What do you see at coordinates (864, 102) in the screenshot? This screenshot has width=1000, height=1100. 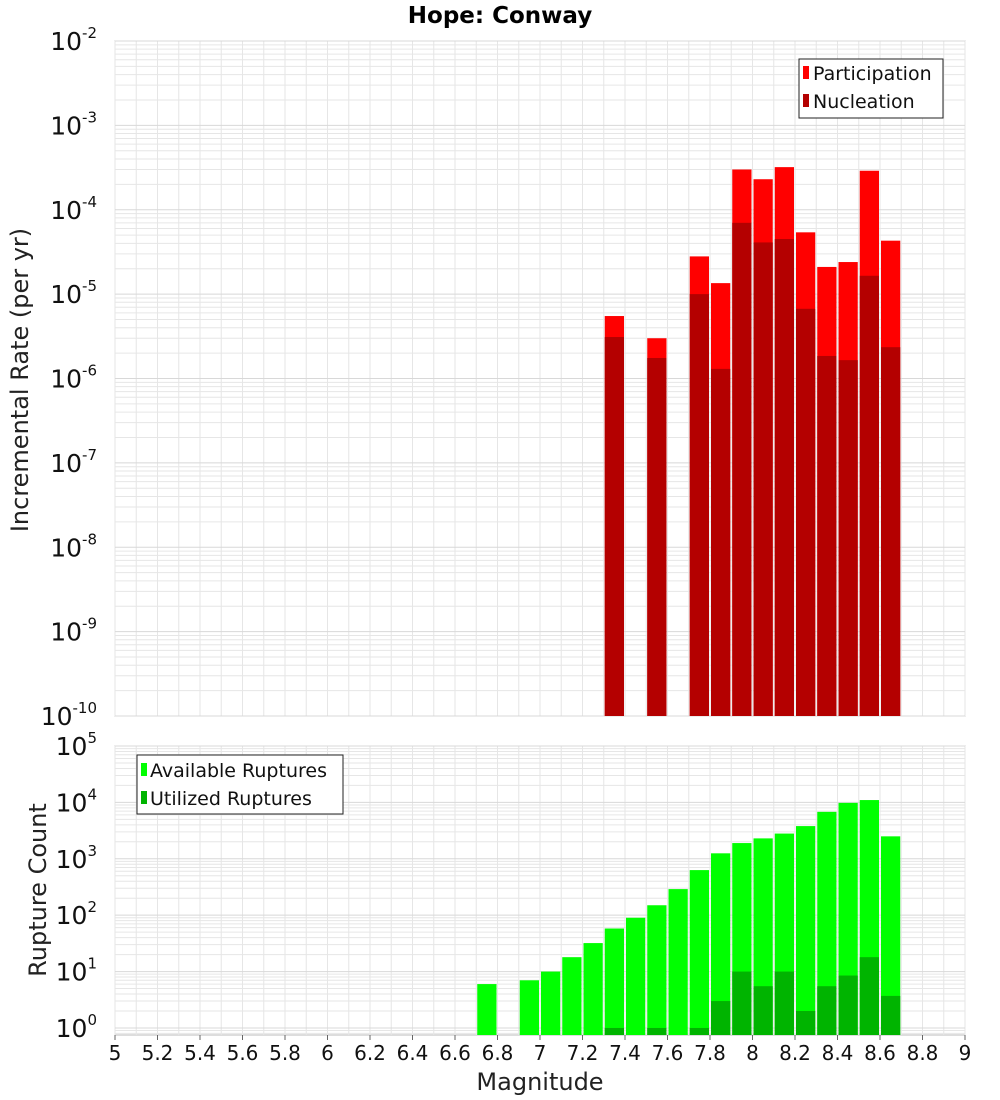 I see `nucleation-legend-label: Nucleation` at bounding box center [864, 102].